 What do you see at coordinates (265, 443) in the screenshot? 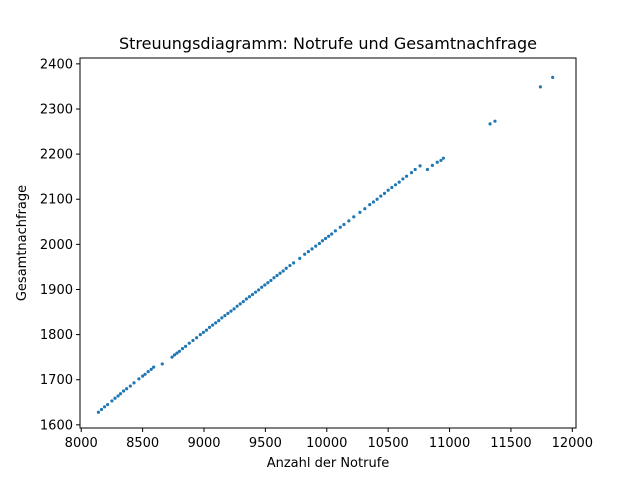
I see `x-tick-label: 9500` at bounding box center [265, 443].